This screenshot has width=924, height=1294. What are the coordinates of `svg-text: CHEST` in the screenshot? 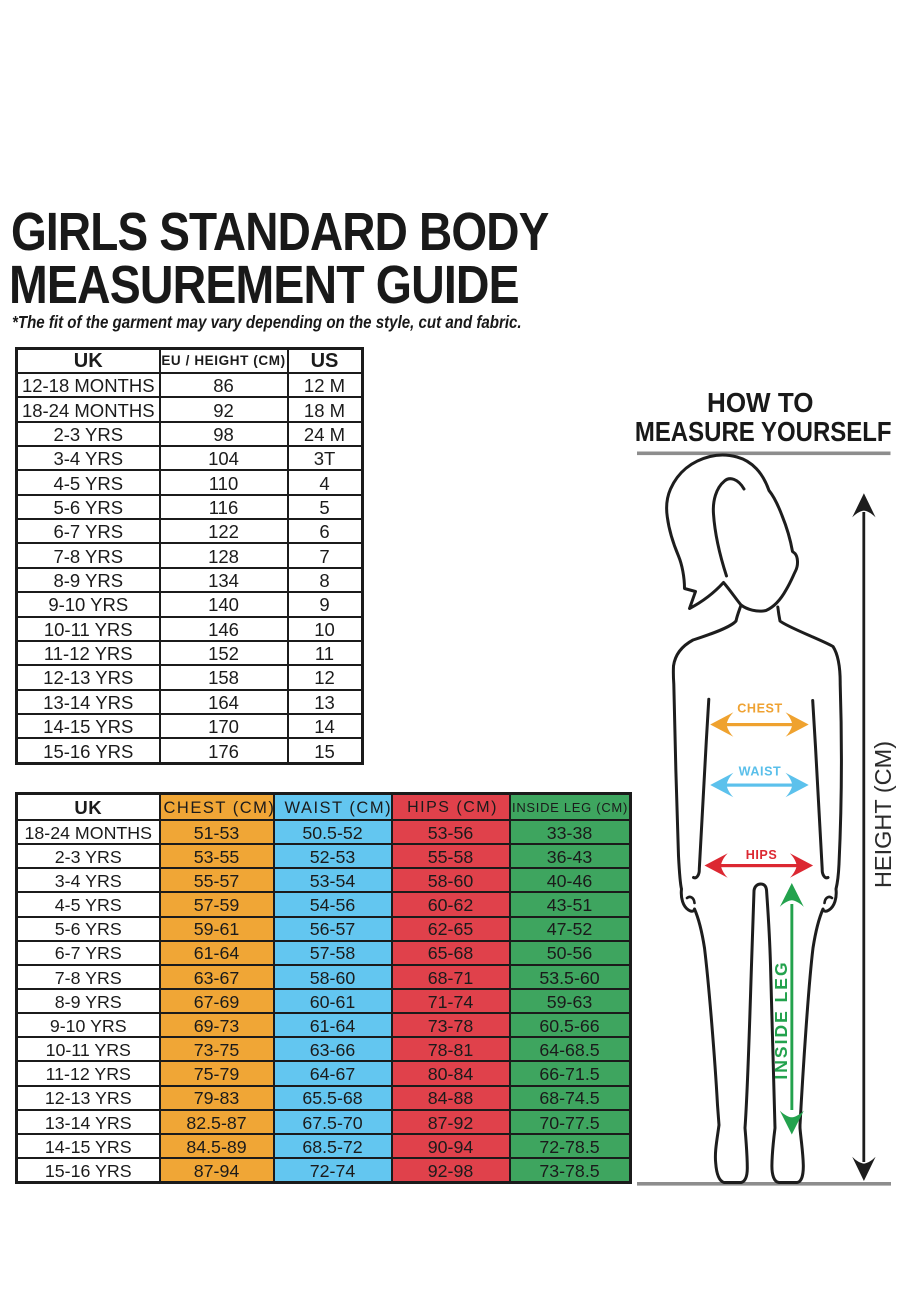 It's located at (759, 709).